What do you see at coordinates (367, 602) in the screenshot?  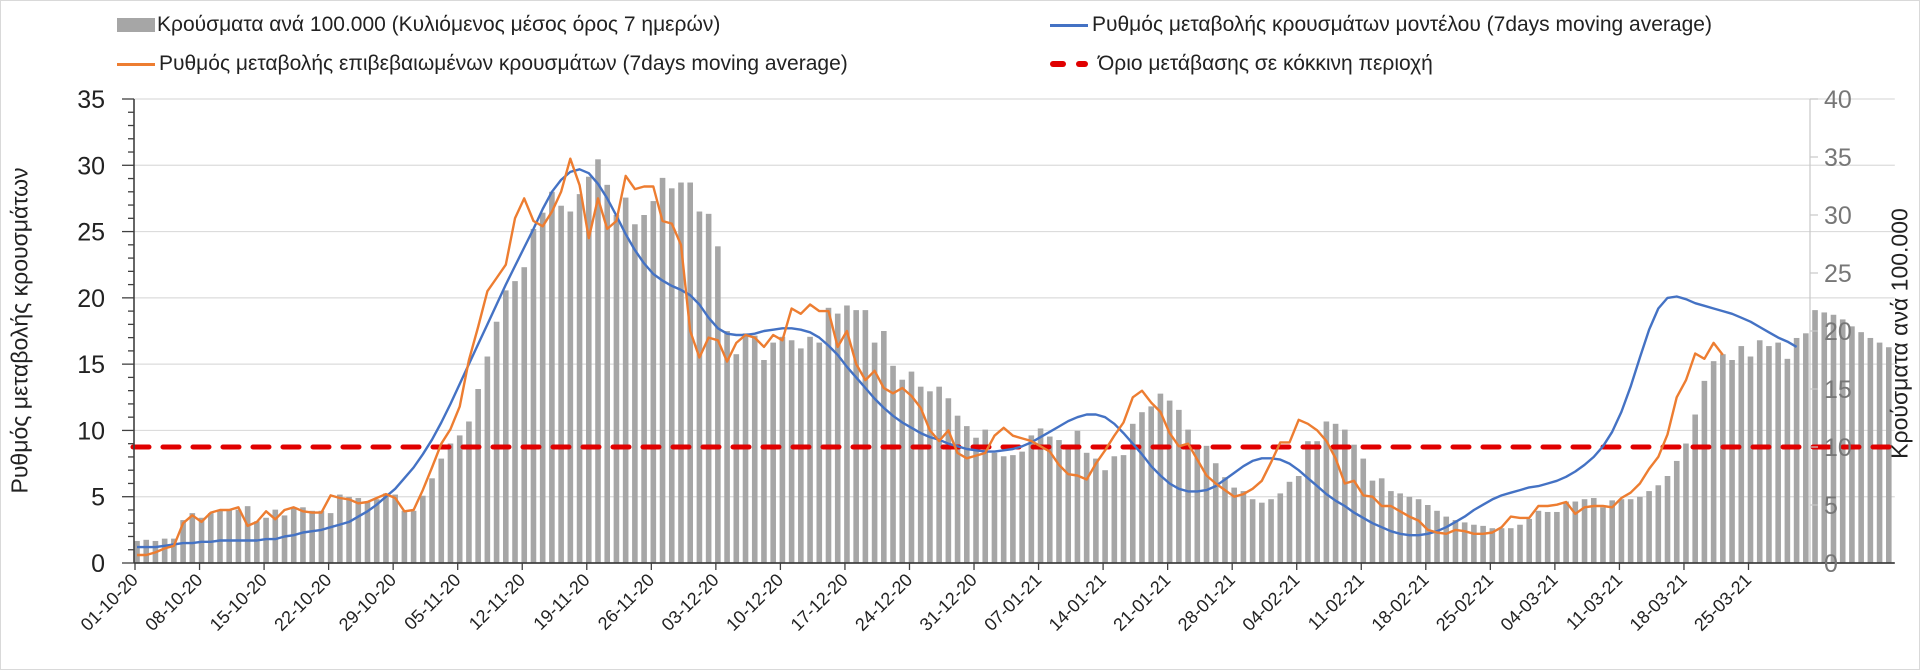 I see `x-tick-label: 29-10-20` at bounding box center [367, 602].